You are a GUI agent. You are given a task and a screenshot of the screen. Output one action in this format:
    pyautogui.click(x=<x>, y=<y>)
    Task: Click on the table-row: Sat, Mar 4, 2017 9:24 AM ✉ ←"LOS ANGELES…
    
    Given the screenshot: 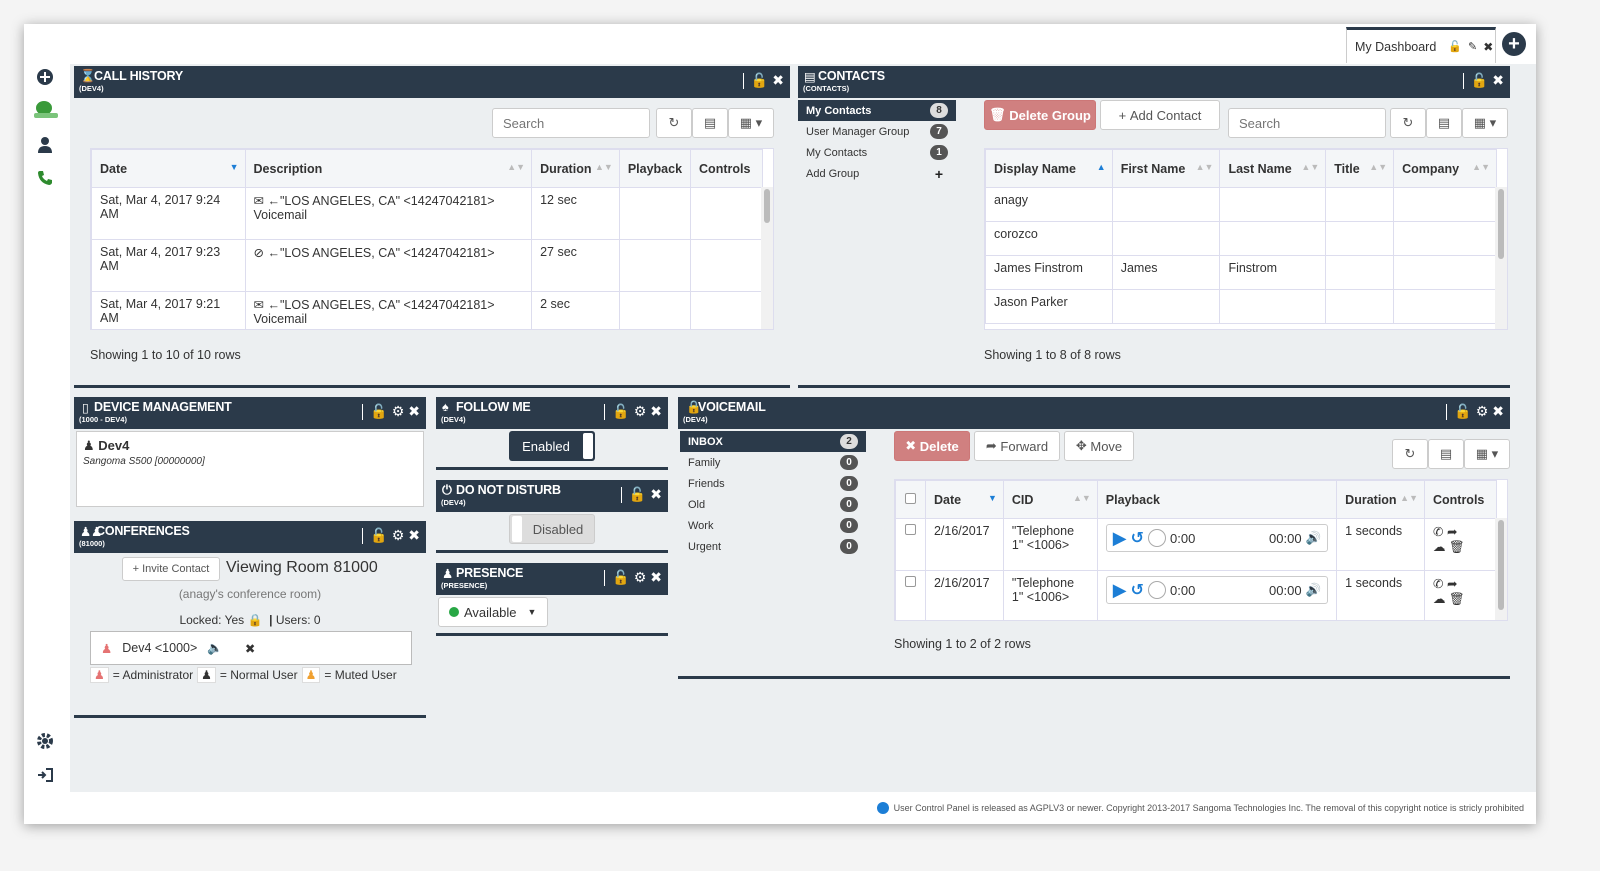 What is the action you would take?
    pyautogui.click(x=427, y=213)
    